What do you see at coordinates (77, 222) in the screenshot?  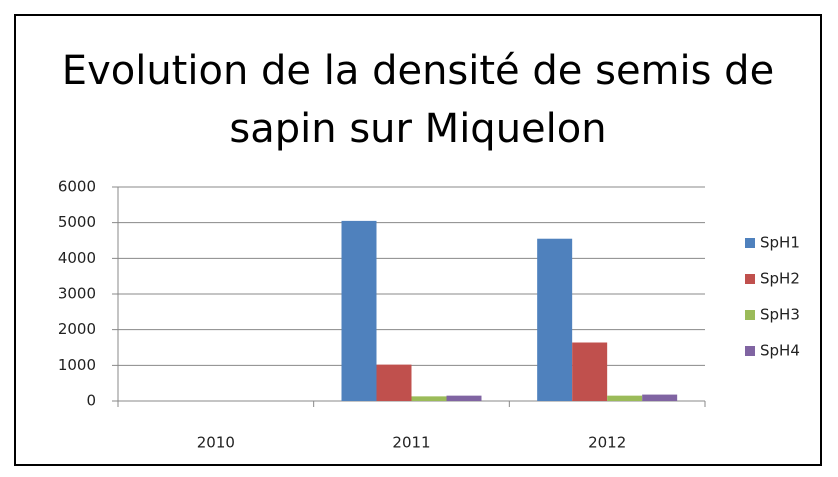 I see `y-tick-label: 5000` at bounding box center [77, 222].